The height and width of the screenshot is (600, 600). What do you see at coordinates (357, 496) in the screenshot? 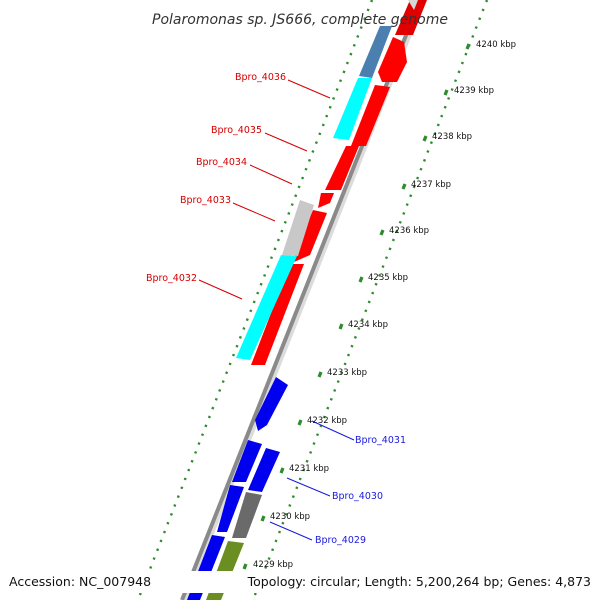
I see `gene-label-bpro-4030: Bpro_4030` at bounding box center [357, 496].